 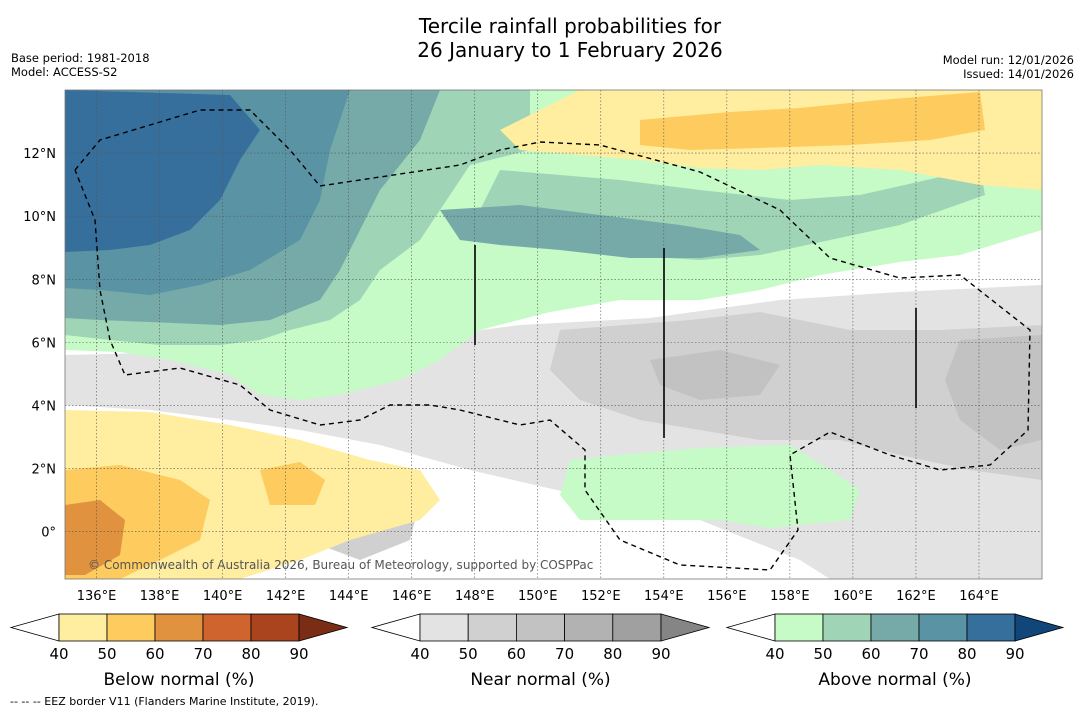 I want to click on y-tick-label: 6°N, so click(x=44, y=343).